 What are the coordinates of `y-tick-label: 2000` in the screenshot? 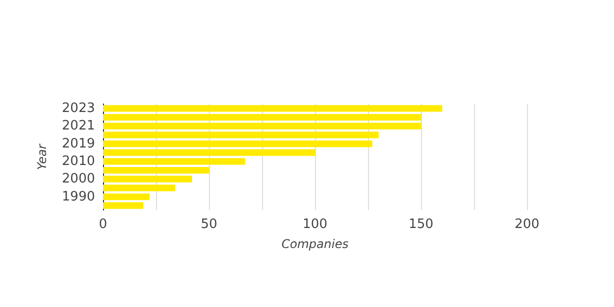 It's located at (78, 179).